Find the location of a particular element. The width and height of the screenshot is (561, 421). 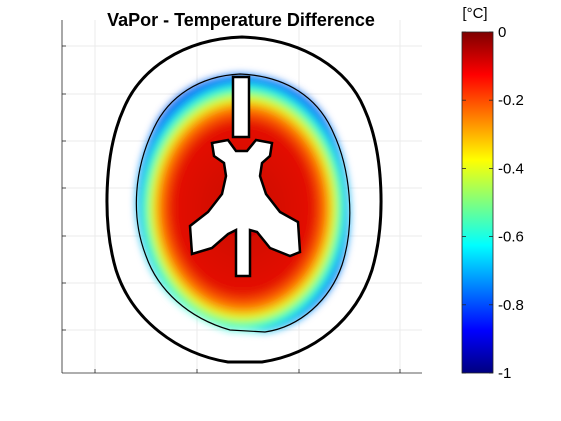

colorbar-tick-label: -0.8 is located at coordinates (511, 305).